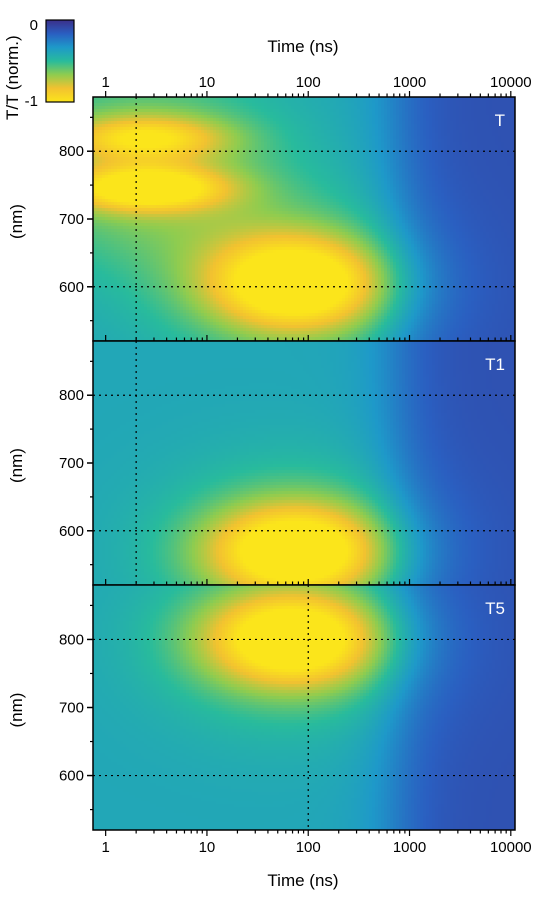  What do you see at coordinates (308, 82) in the screenshot?
I see `x-tick-label-top: 100` at bounding box center [308, 82].